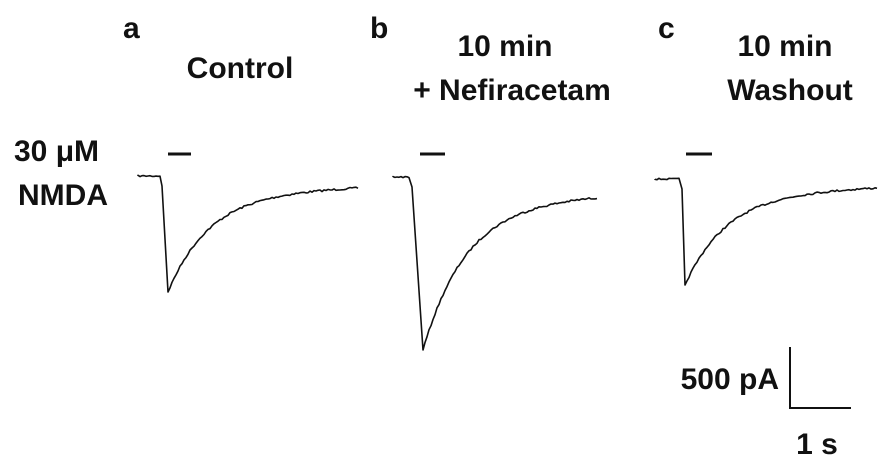 Image resolution: width=878 pixels, height=468 pixels. Describe the element at coordinates (63, 195) in the screenshot. I see `stimulus-label: NMDA` at that location.